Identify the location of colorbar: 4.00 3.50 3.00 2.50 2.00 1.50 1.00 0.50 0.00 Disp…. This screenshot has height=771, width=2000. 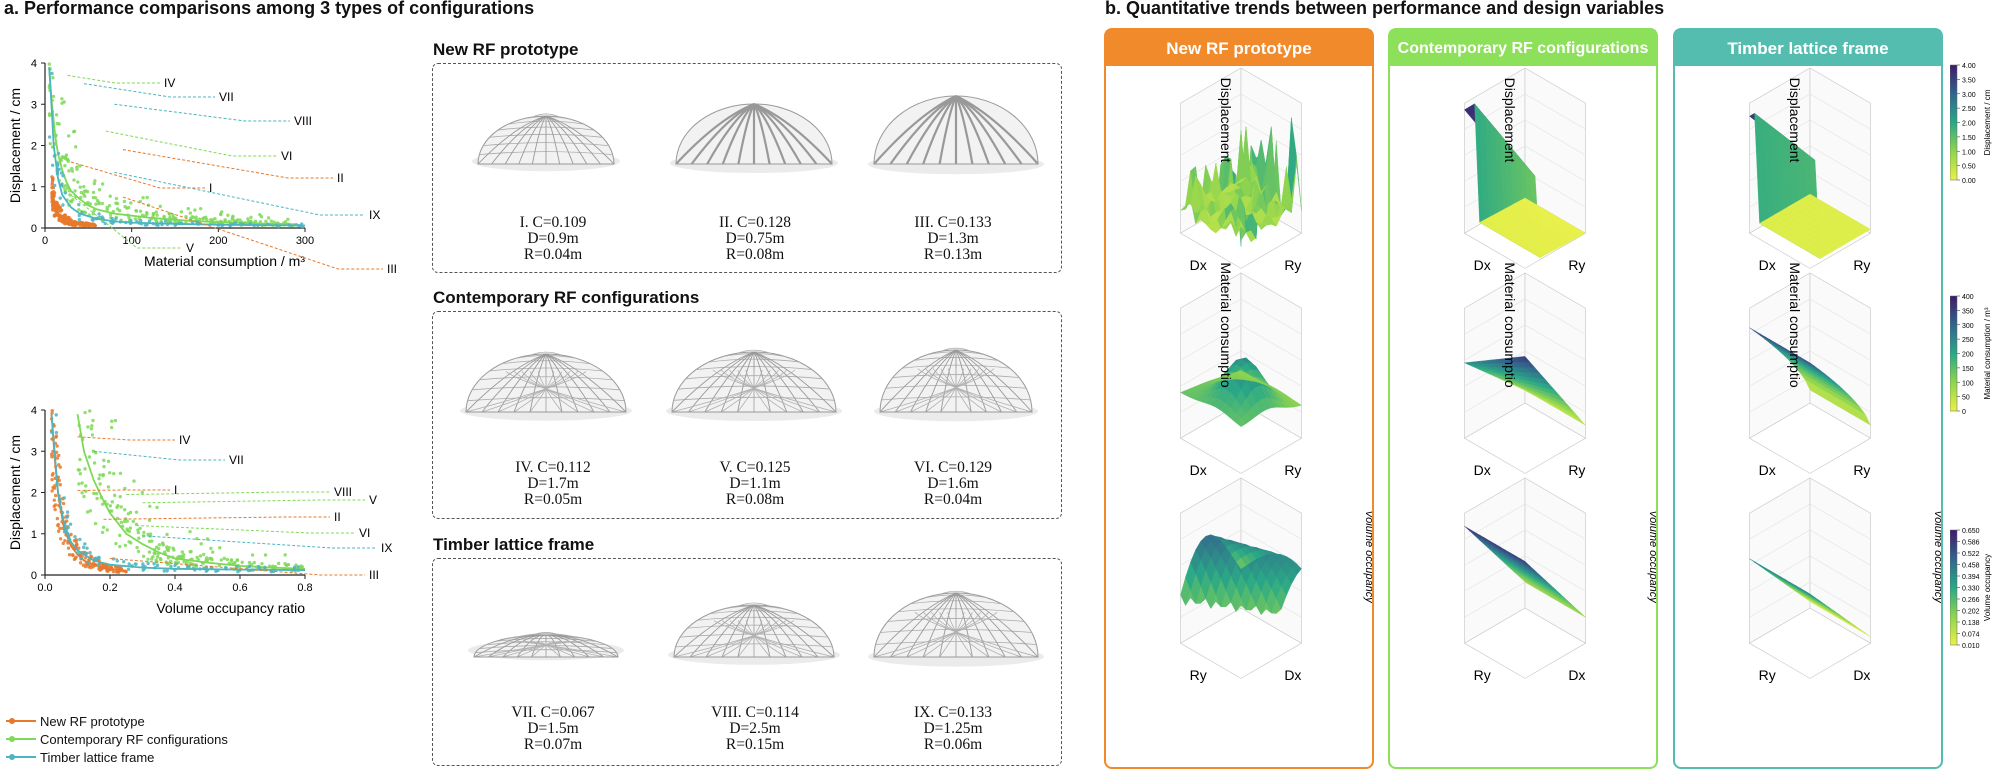
(1971, 124).